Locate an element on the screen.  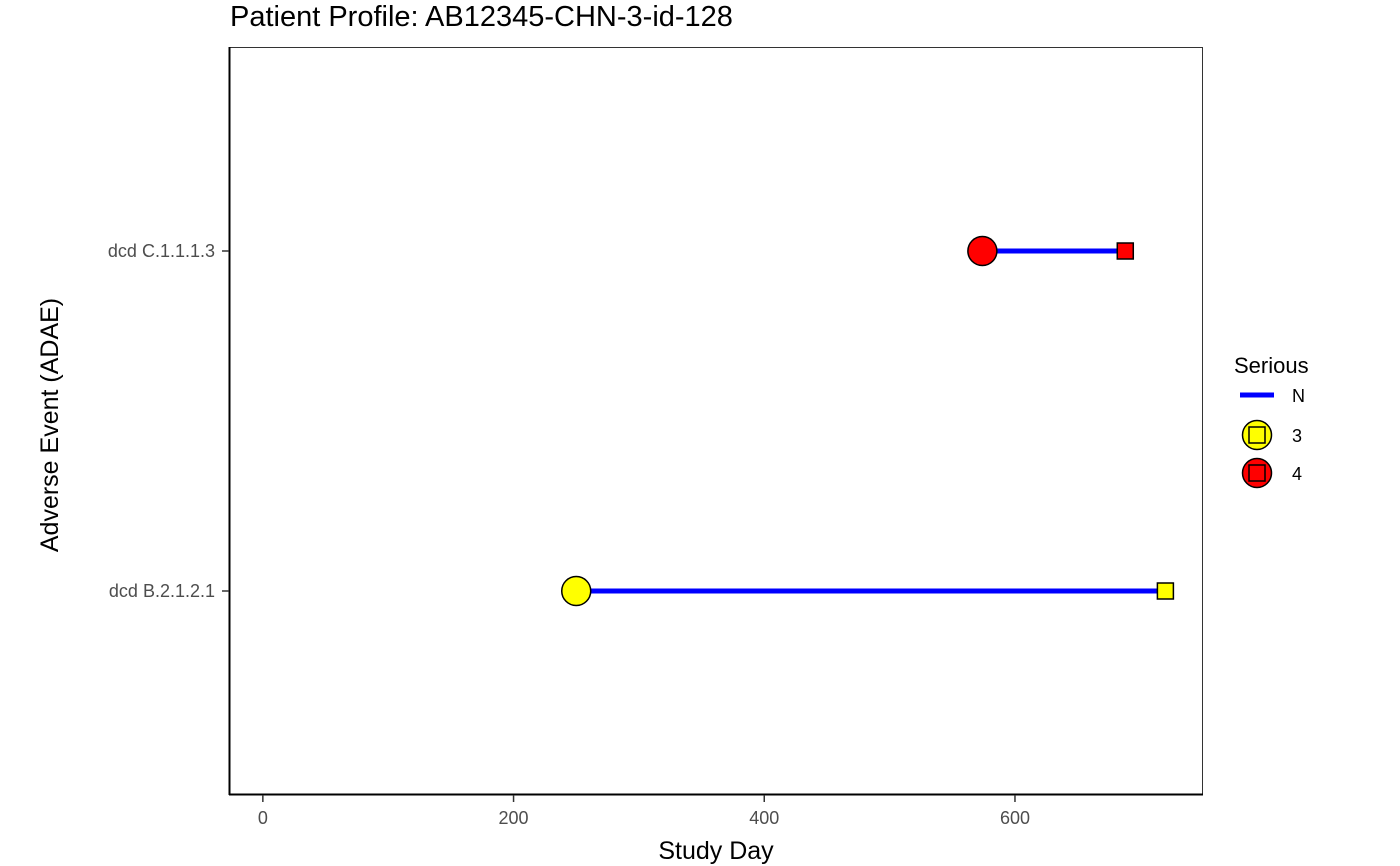
x-tick-label: 0 is located at coordinates (263, 818).